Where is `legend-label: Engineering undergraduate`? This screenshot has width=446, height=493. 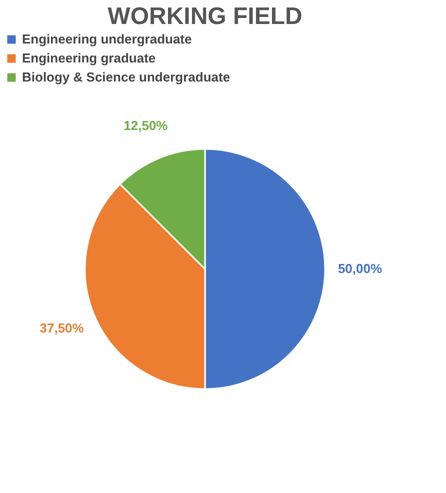
legend-label: Engineering undergraduate is located at coordinates (107, 39).